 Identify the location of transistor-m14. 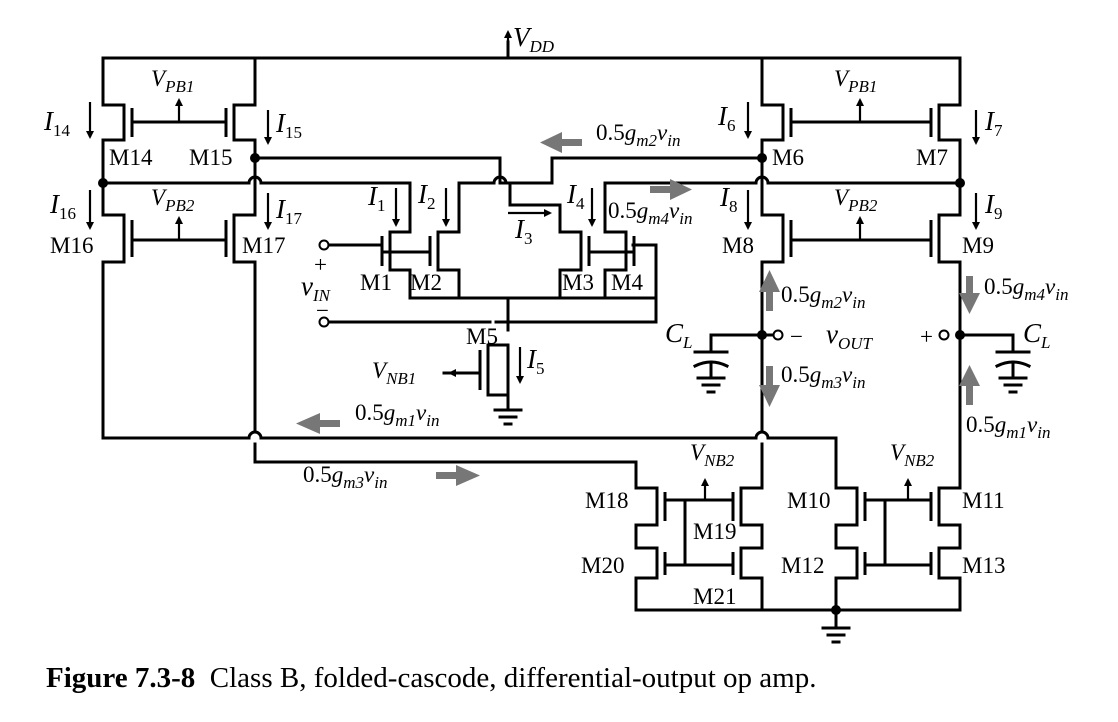
(118, 122).